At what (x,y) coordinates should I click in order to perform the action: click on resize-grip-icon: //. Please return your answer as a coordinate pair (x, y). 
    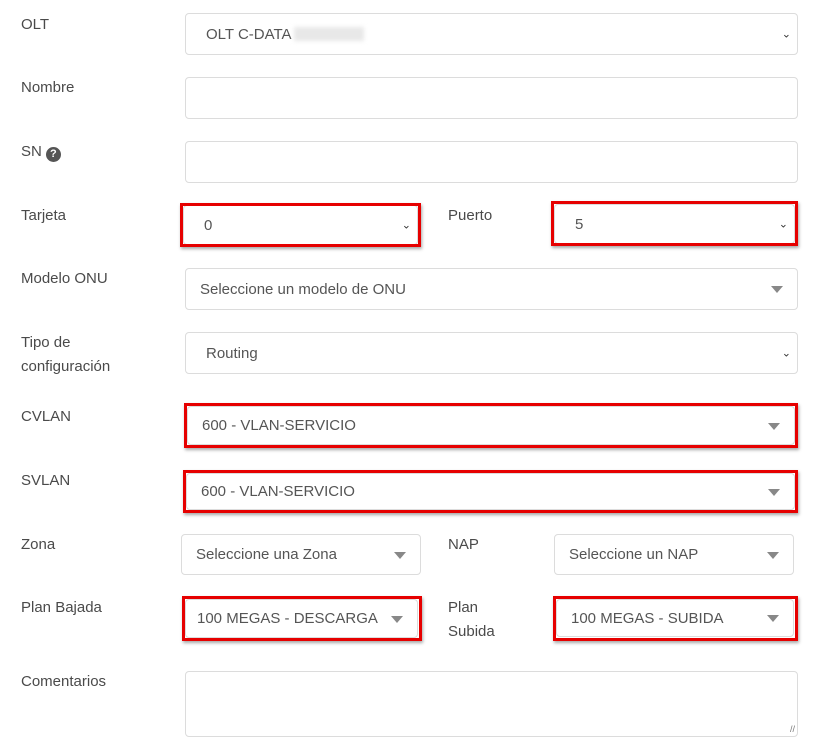
    Looking at the image, I should click on (792, 729).